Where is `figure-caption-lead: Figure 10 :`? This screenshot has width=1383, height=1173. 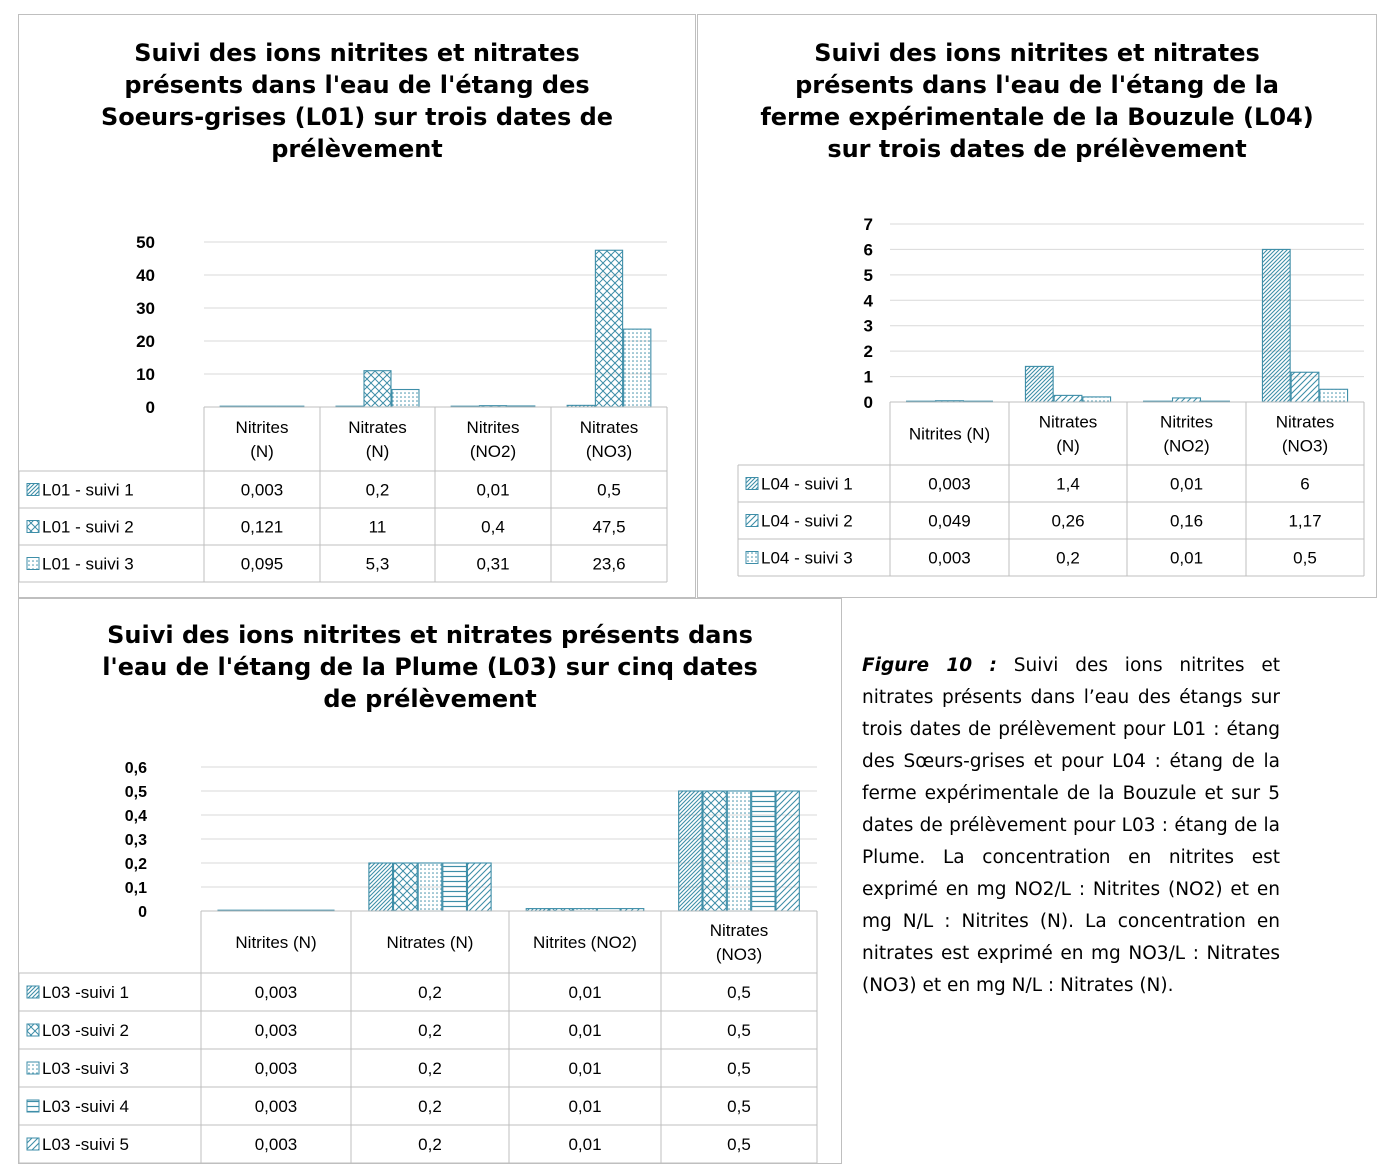
figure-caption-lead: Figure 10 : is located at coordinates (929, 665).